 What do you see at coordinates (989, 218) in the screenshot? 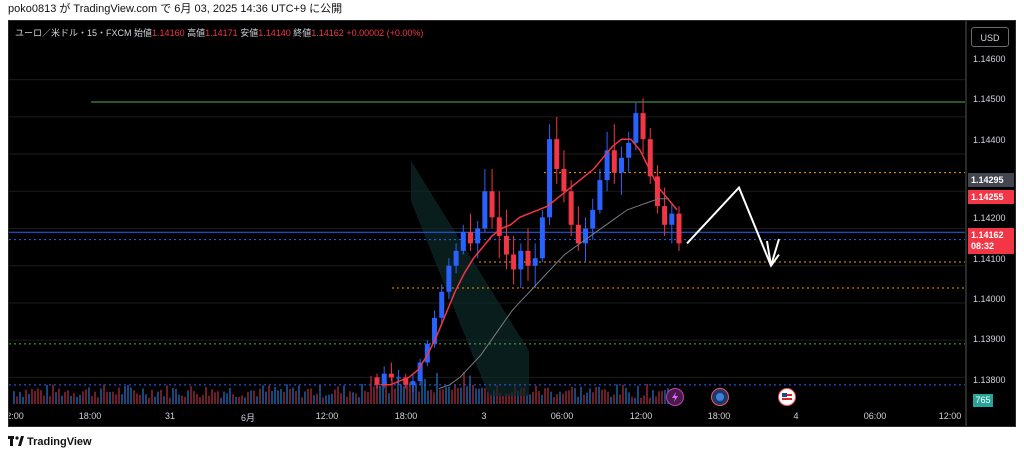
I see `price-tick: 1.14200` at bounding box center [989, 218].